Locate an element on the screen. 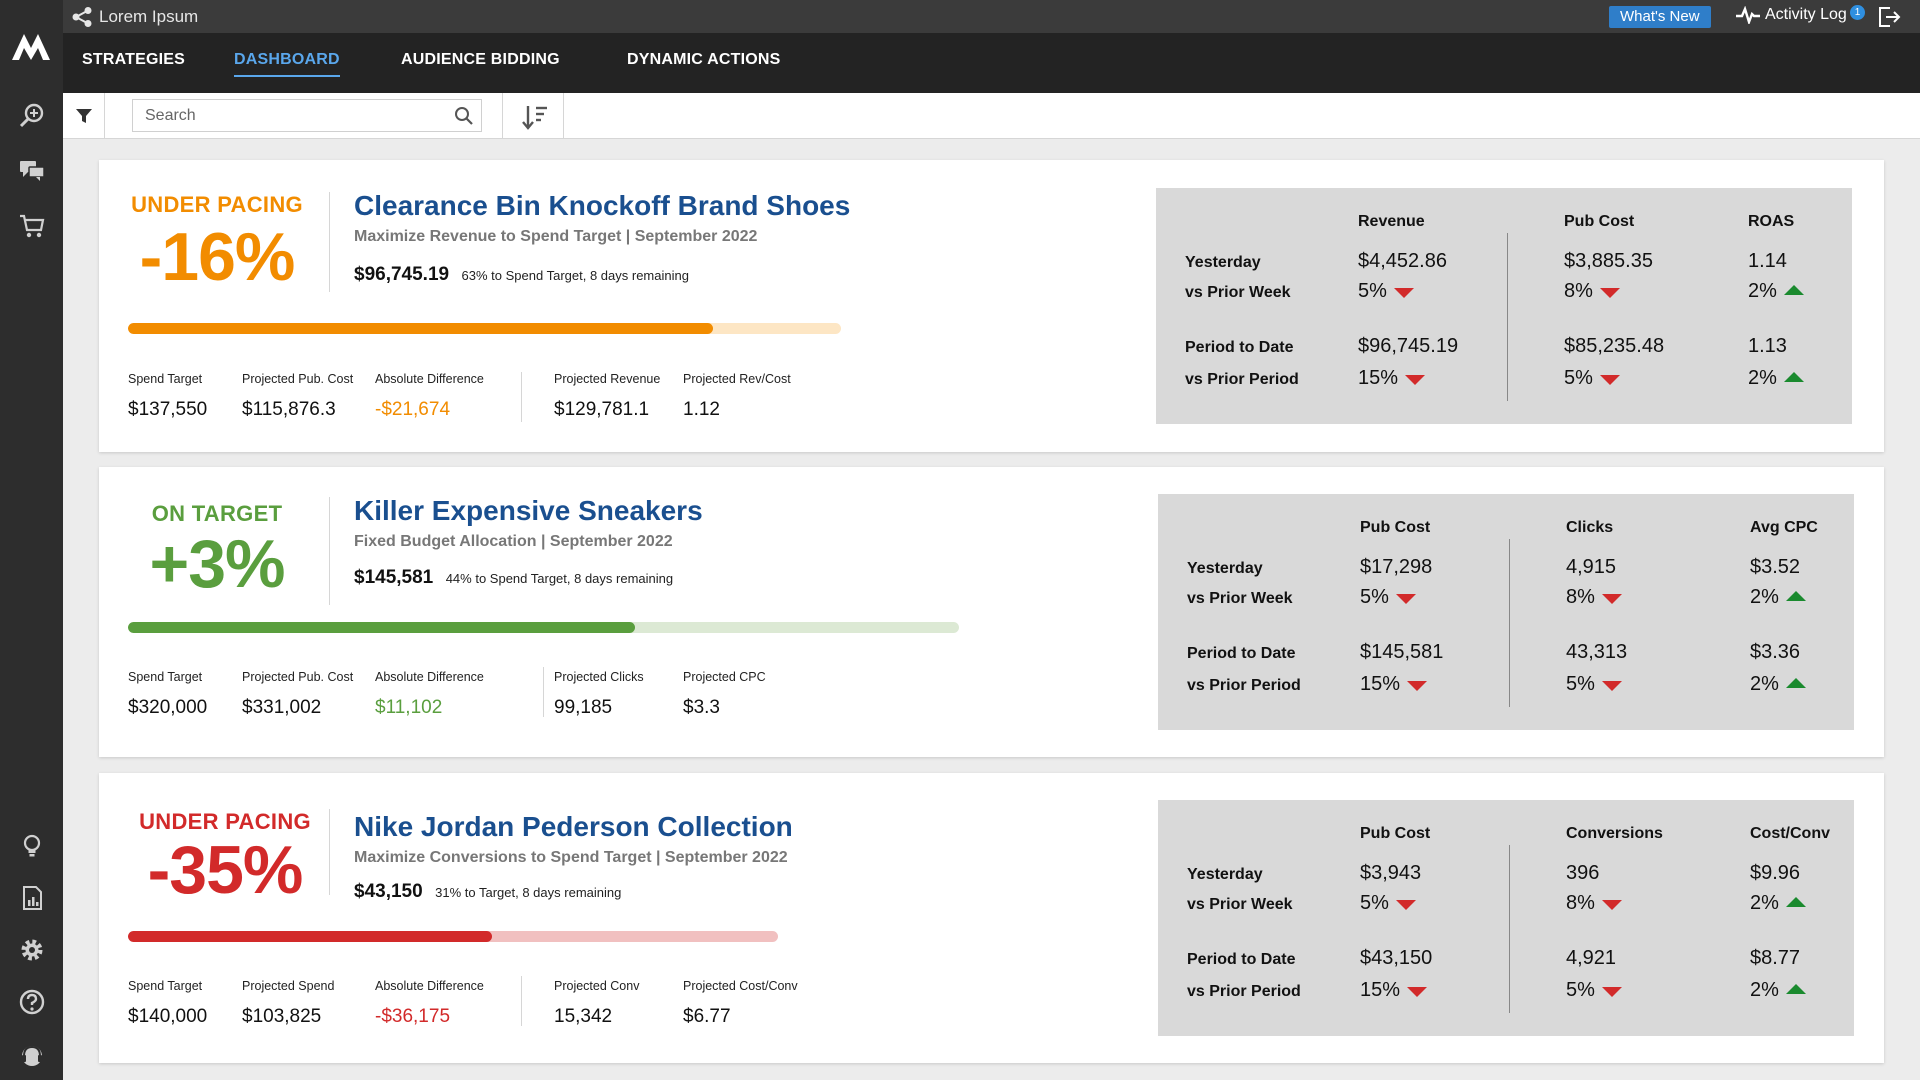  tab-audience-bidding: AUDIENCE BIDDING is located at coordinates (480, 59).